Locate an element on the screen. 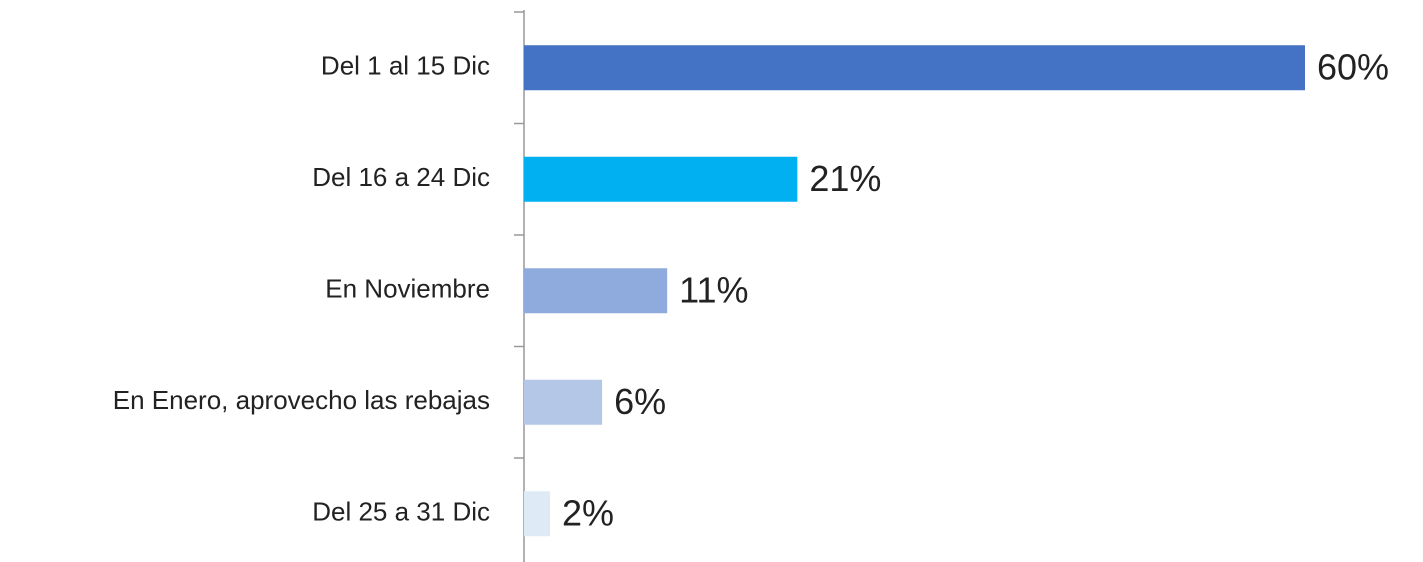 The width and height of the screenshot is (1423, 562). value-label: 6% is located at coordinates (640, 401).